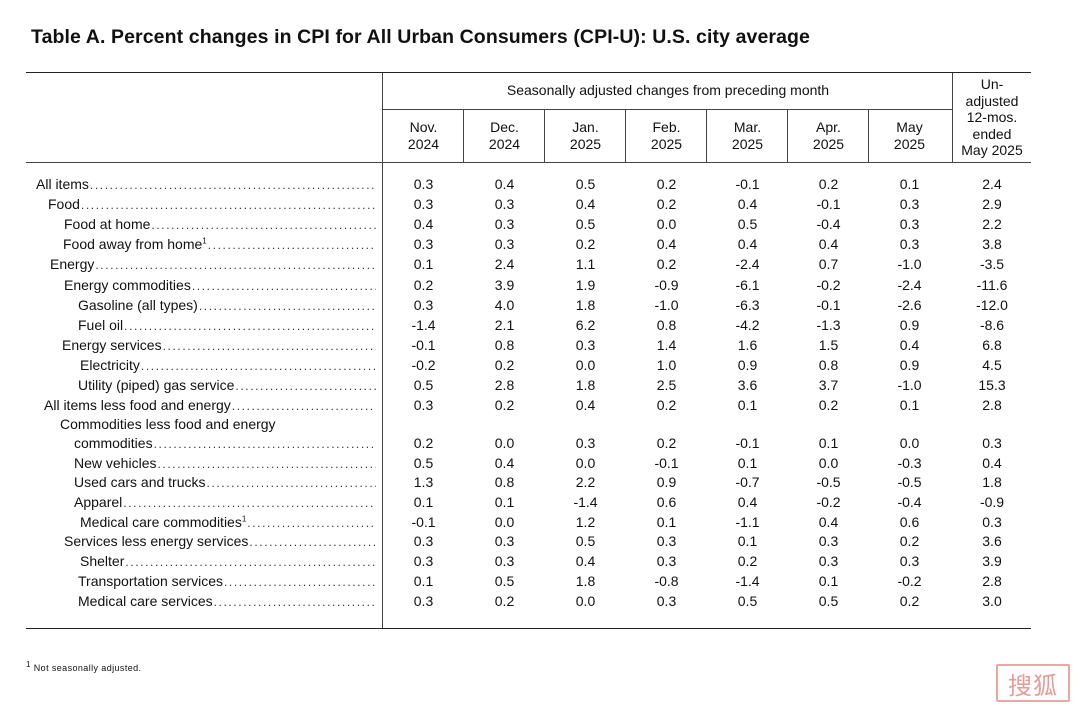 This screenshot has height=712, width=1080. What do you see at coordinates (62, 184) in the screenshot?
I see `row-label-text: All items` at bounding box center [62, 184].